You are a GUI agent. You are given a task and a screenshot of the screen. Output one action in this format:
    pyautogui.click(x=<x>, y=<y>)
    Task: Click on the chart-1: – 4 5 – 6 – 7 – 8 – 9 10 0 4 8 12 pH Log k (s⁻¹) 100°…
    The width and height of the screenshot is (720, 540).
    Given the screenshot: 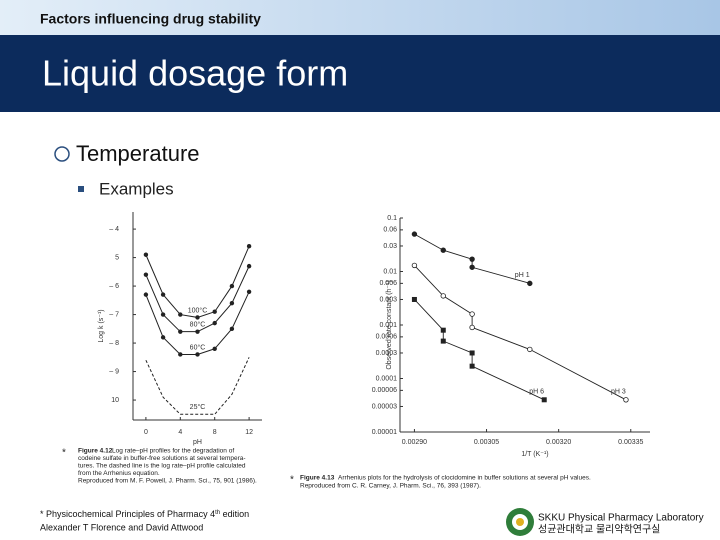 What is the action you would take?
    pyautogui.click(x=162, y=348)
    